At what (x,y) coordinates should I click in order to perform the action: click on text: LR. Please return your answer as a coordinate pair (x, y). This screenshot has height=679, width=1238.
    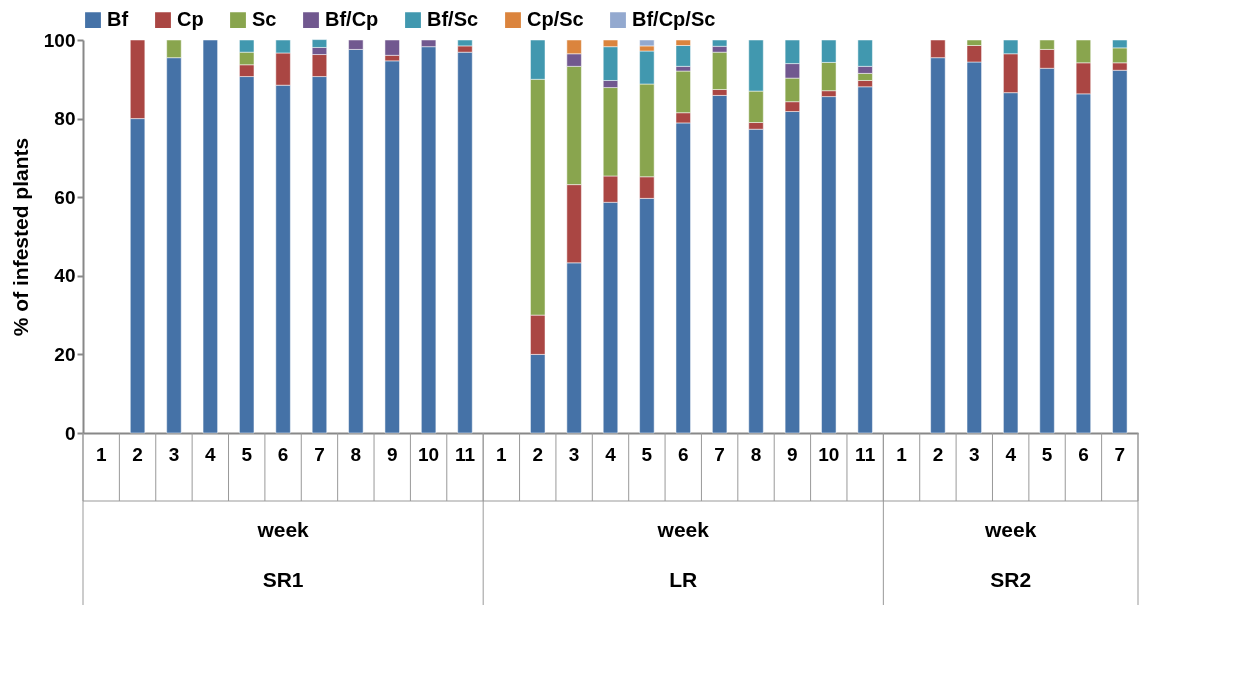
    Looking at the image, I should click on (683, 579).